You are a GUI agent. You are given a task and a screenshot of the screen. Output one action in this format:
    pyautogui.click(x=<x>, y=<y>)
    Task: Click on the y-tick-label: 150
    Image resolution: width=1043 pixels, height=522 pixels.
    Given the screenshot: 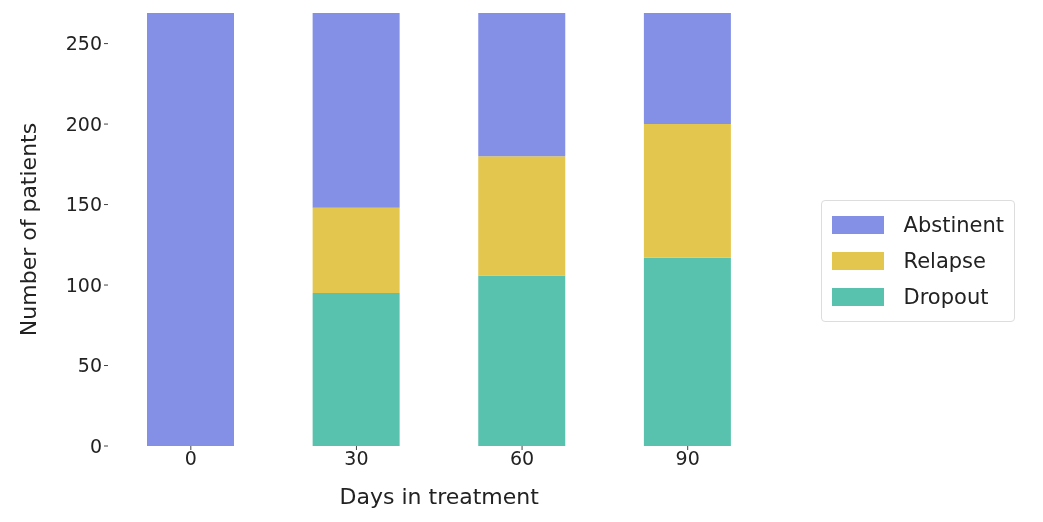 What is the action you would take?
    pyautogui.click(x=83, y=204)
    